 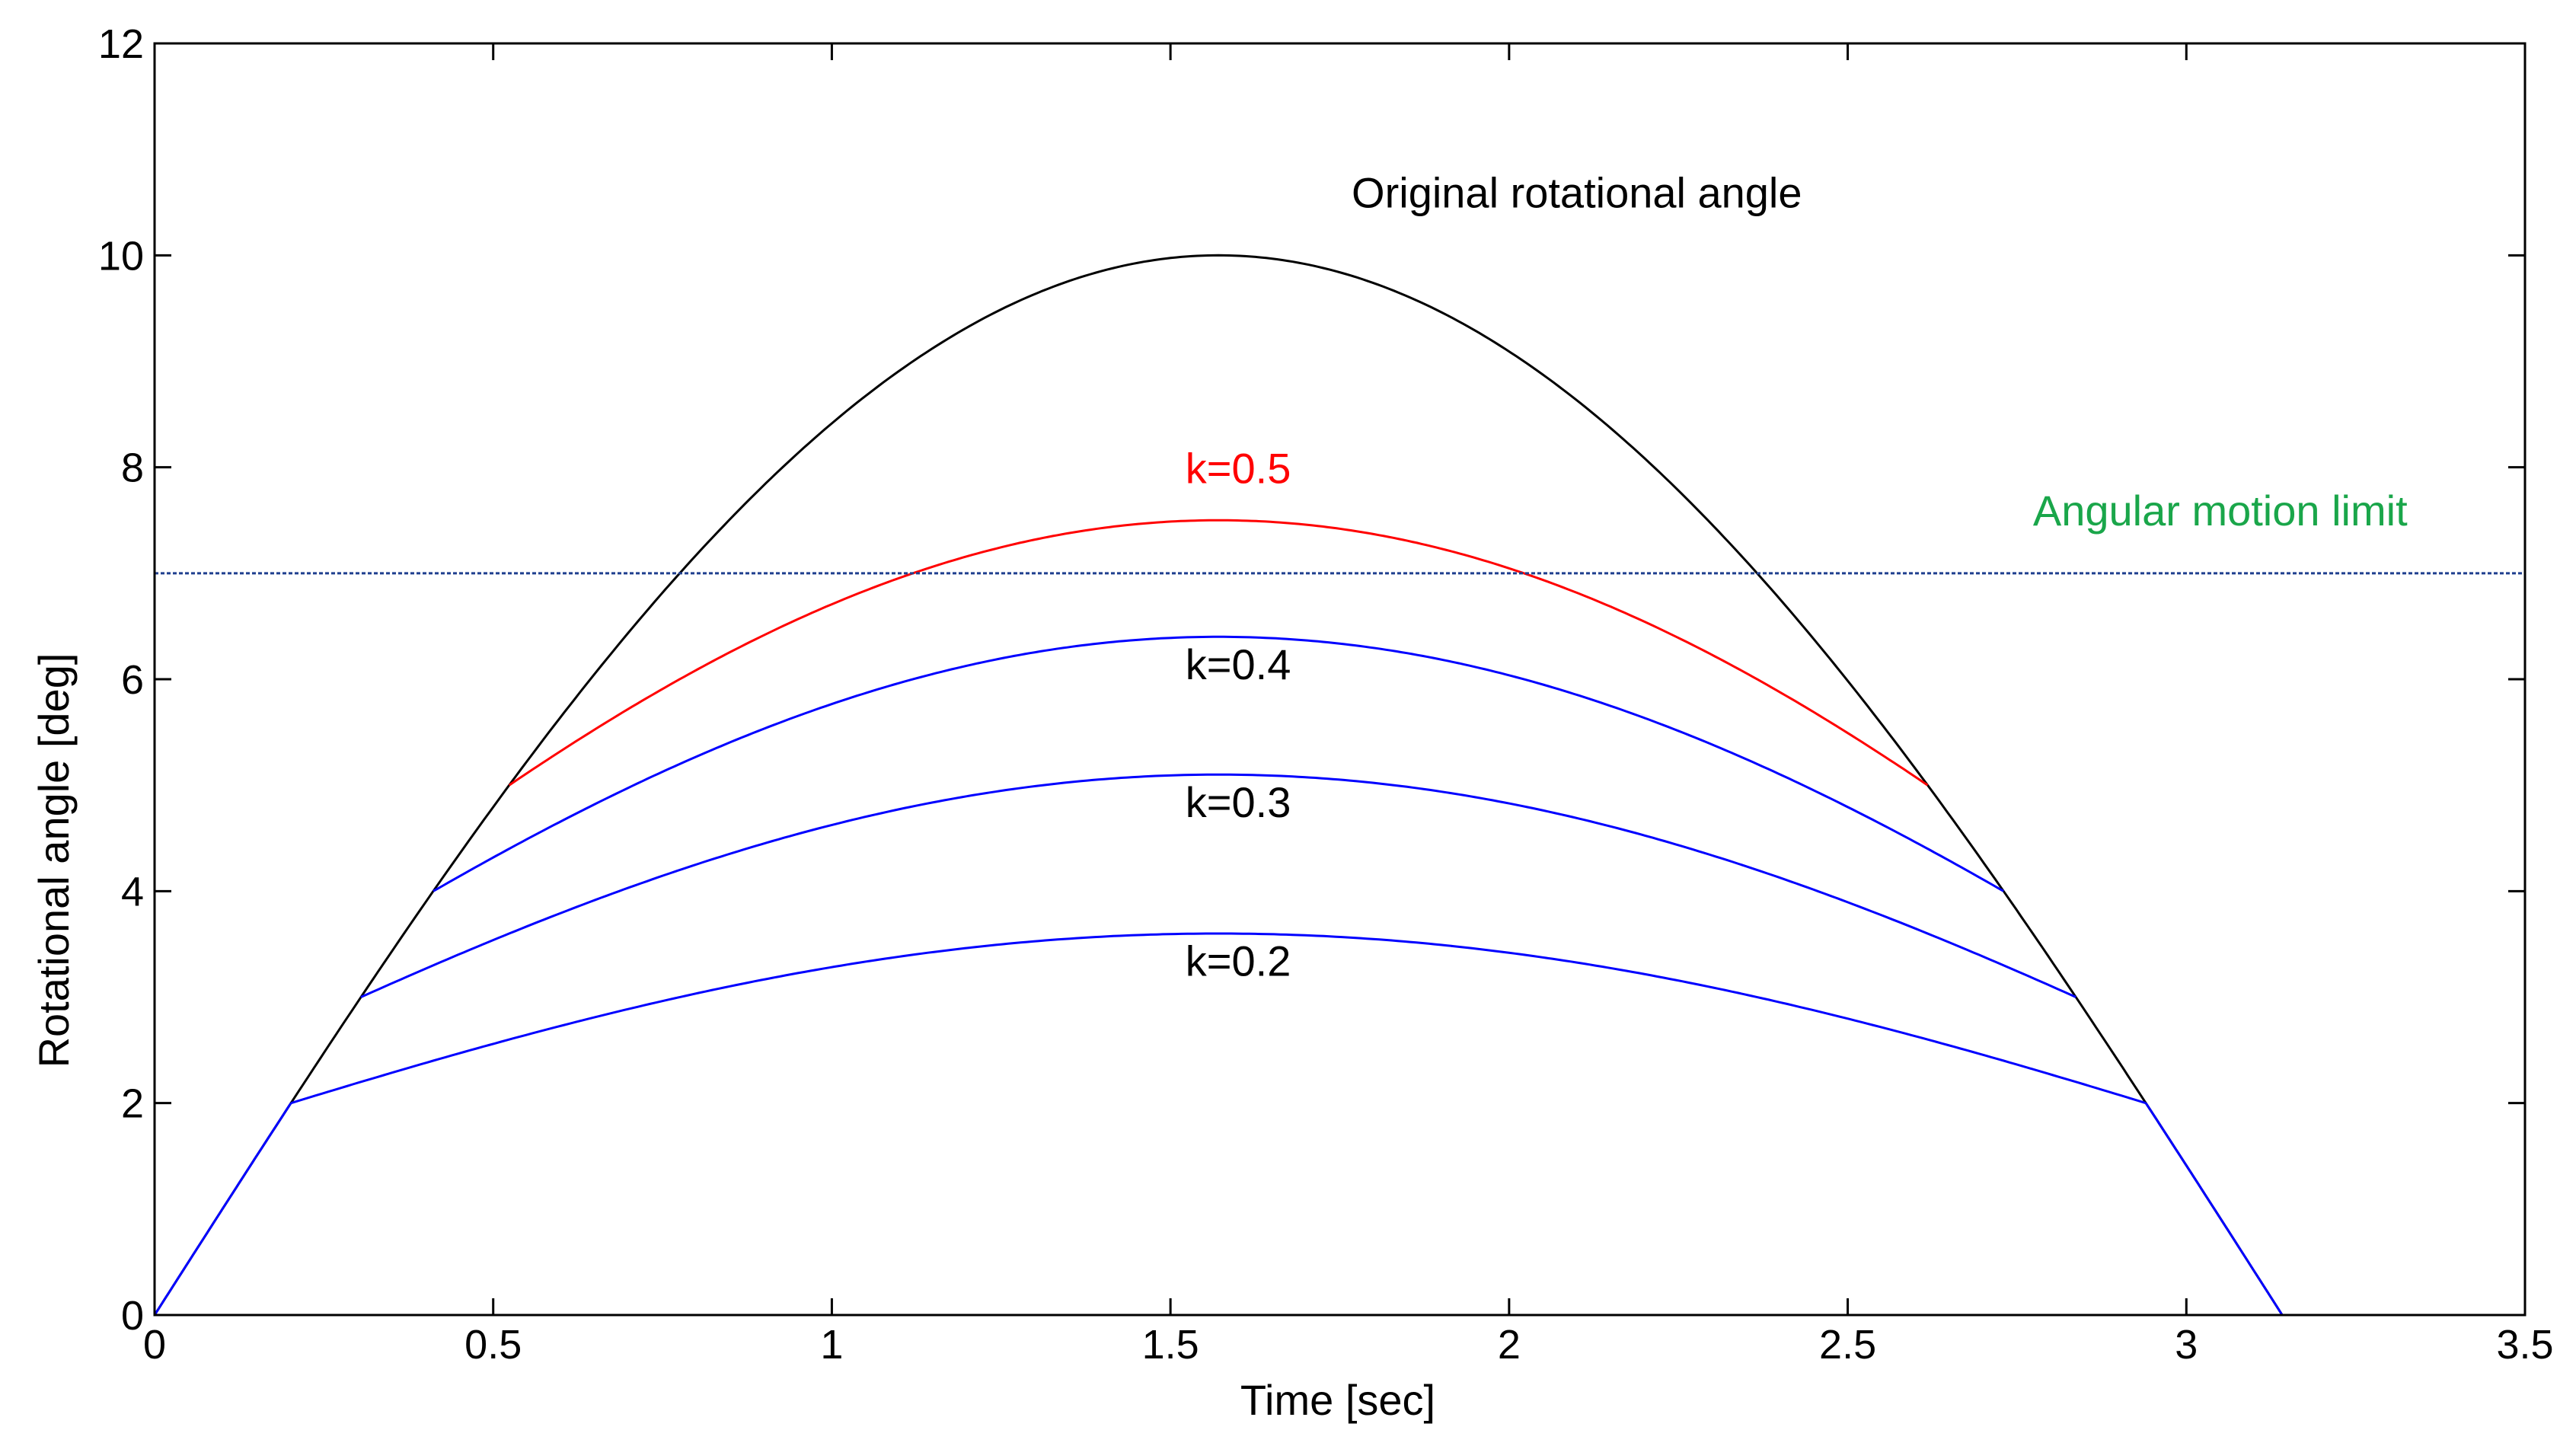 I want to click on x-tick-label: 0, so click(x=154, y=1345).